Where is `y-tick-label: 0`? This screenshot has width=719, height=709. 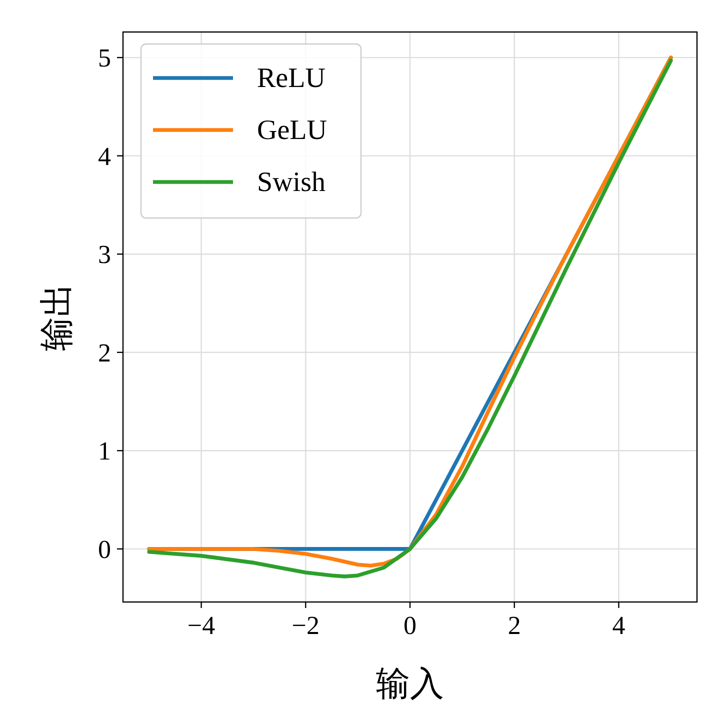
y-tick-label: 0 is located at coordinates (104, 549).